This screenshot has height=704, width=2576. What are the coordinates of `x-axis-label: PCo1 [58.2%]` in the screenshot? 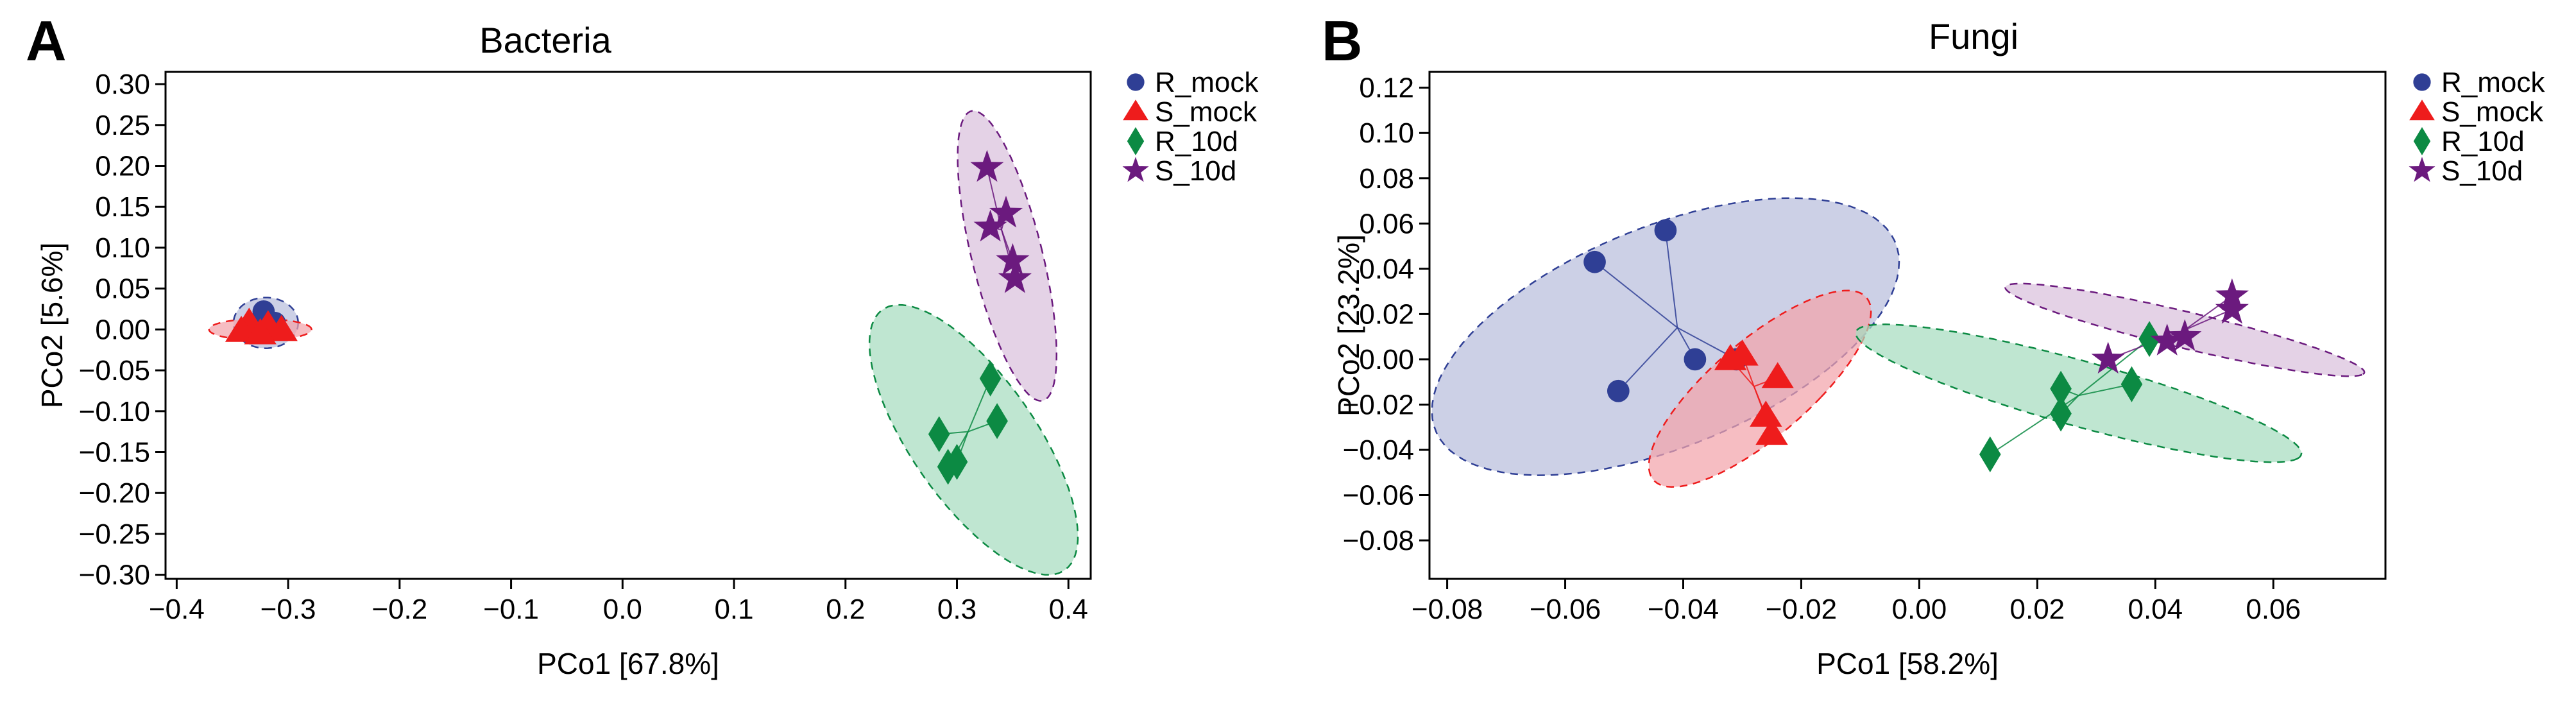 It's located at (1908, 663).